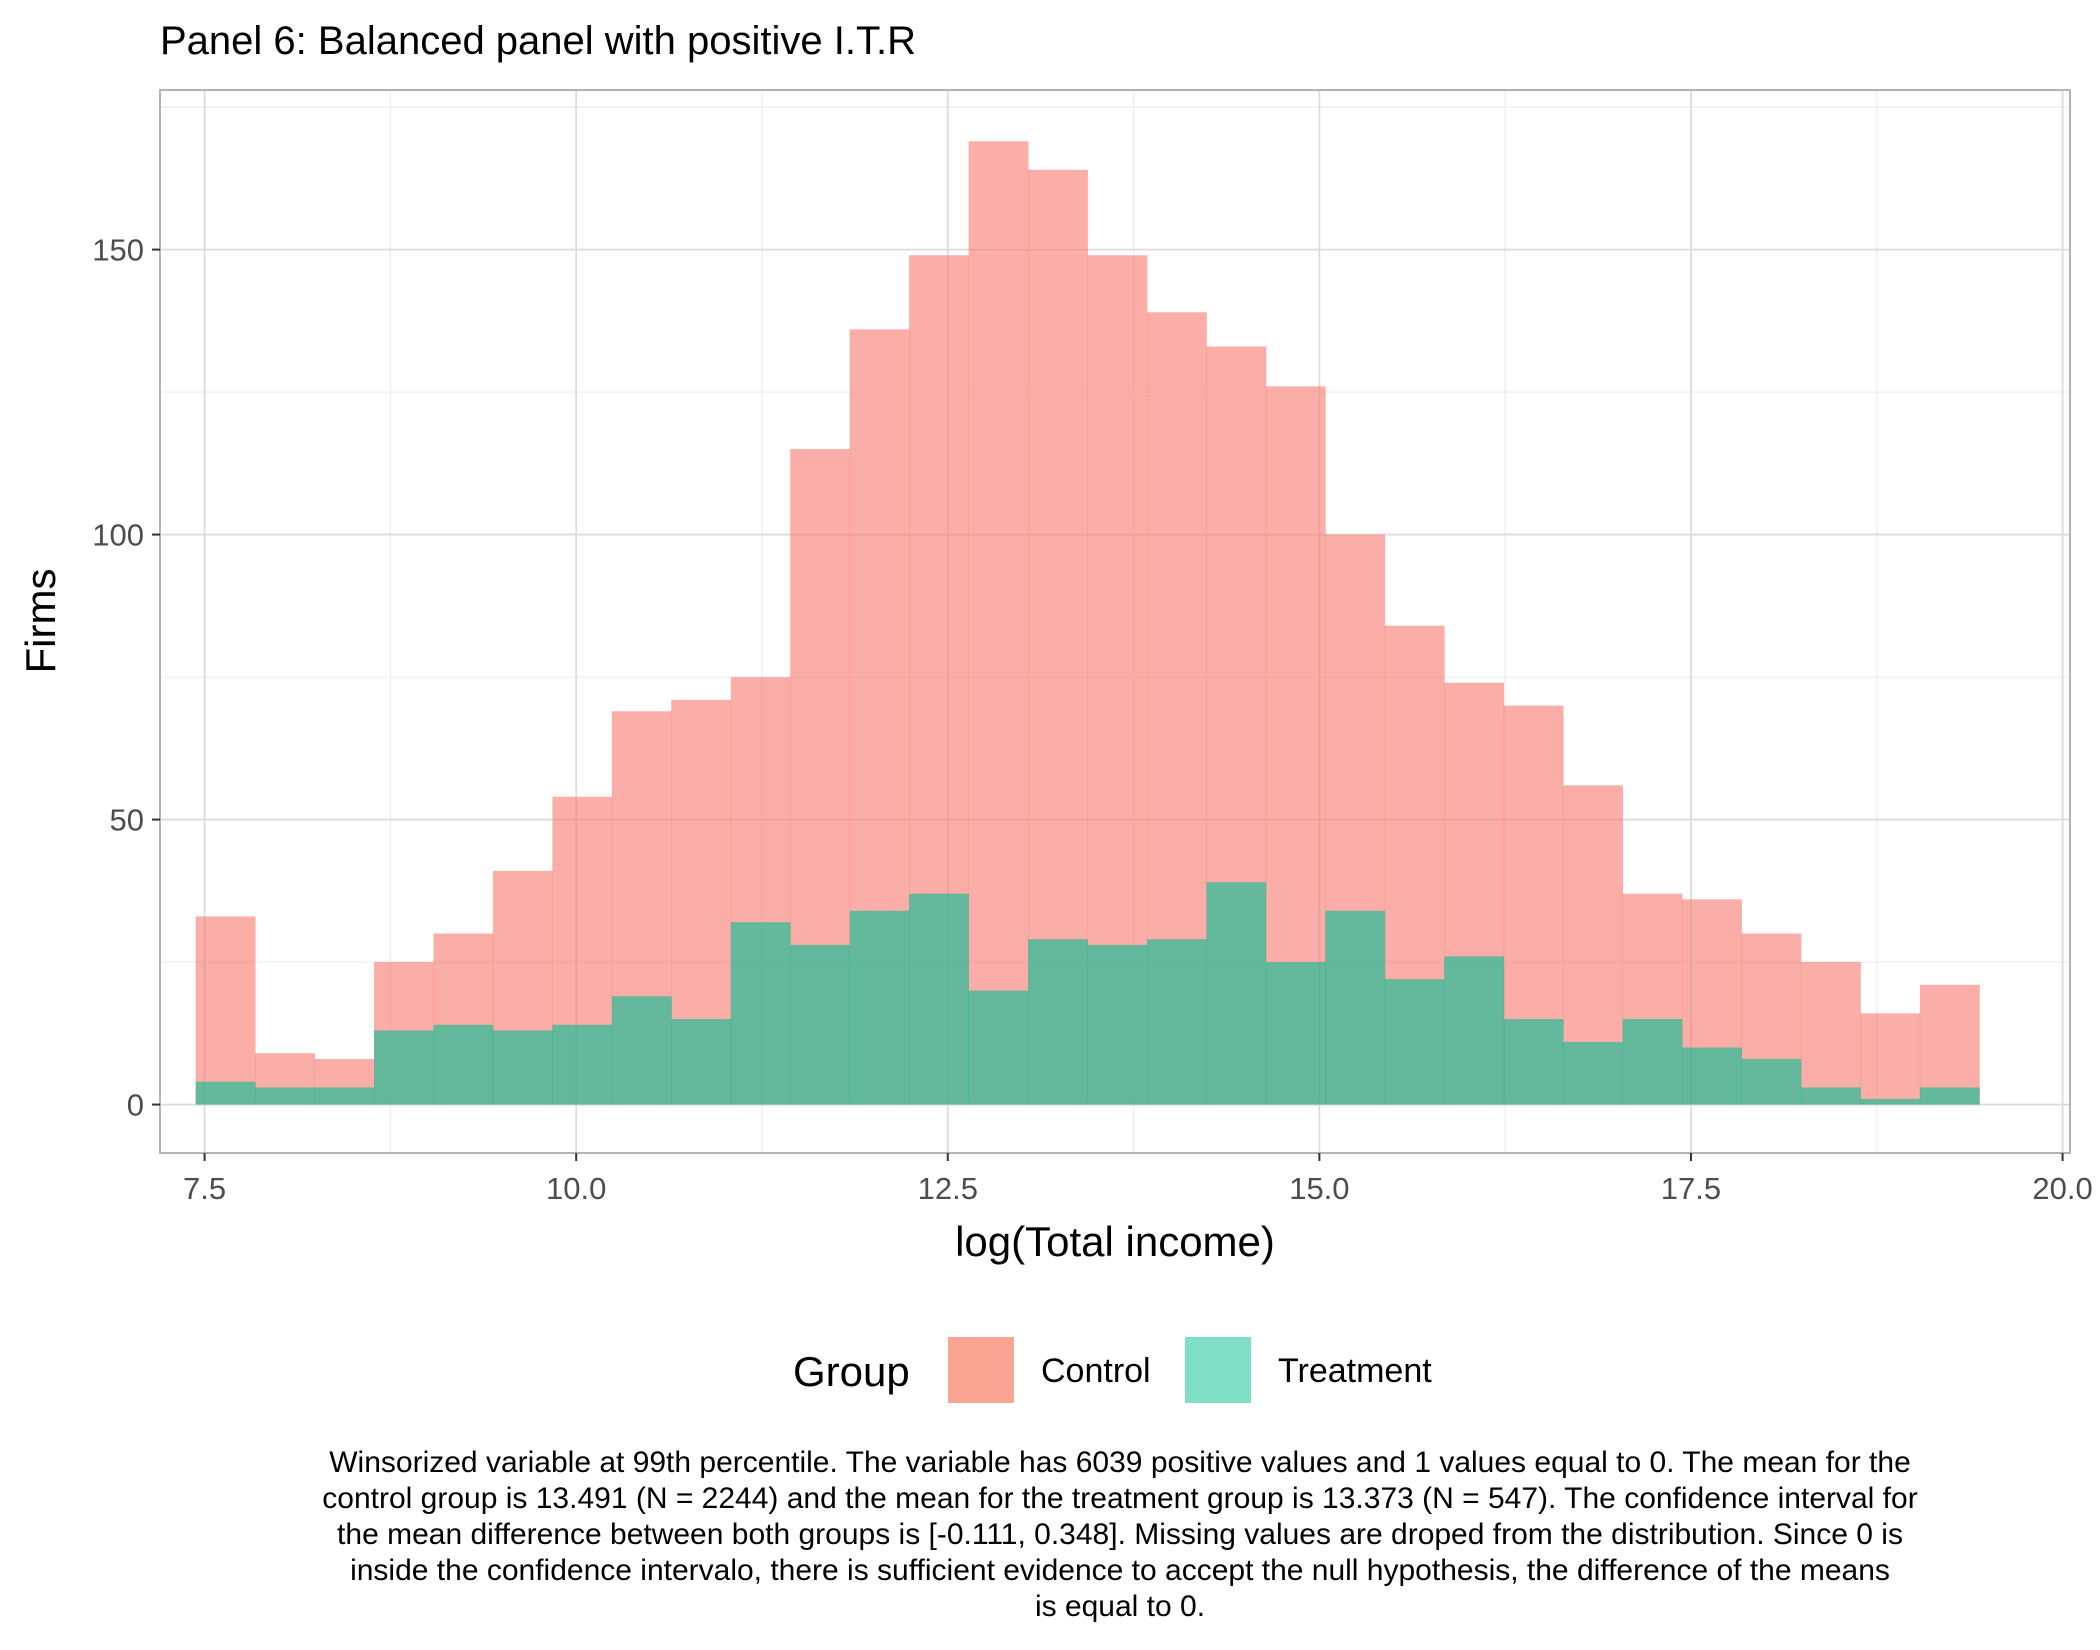 This screenshot has width=2100, height=1650. I want to click on legend-label-treatment: Treatment, so click(1355, 1371).